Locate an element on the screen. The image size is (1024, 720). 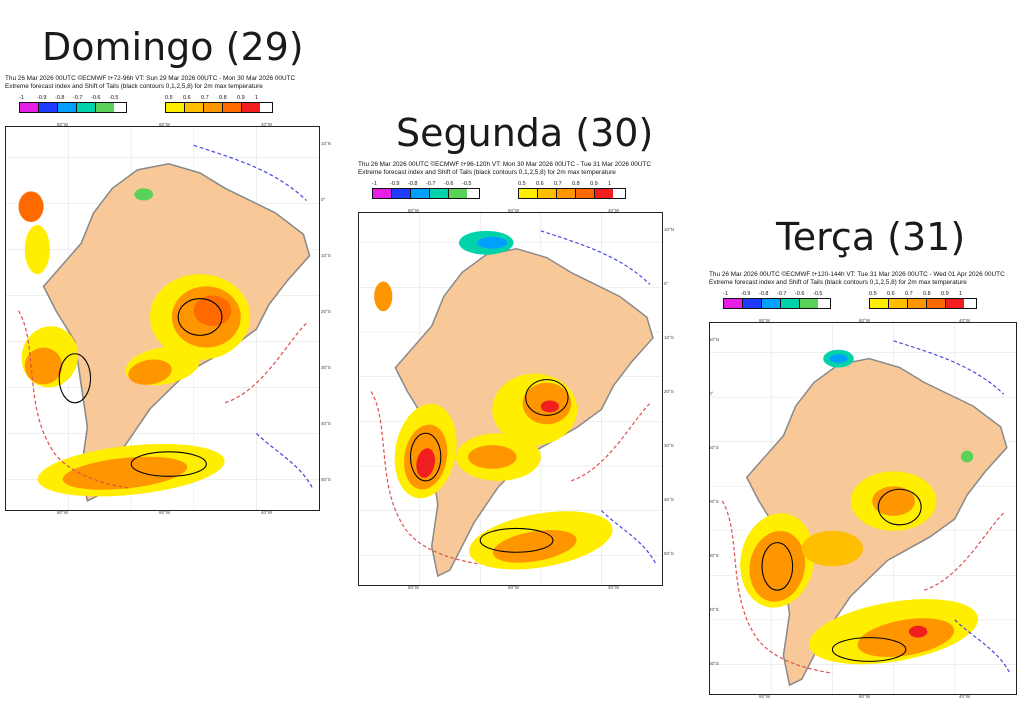
title-domingo: Domingo (29) is located at coordinates (173, 47).